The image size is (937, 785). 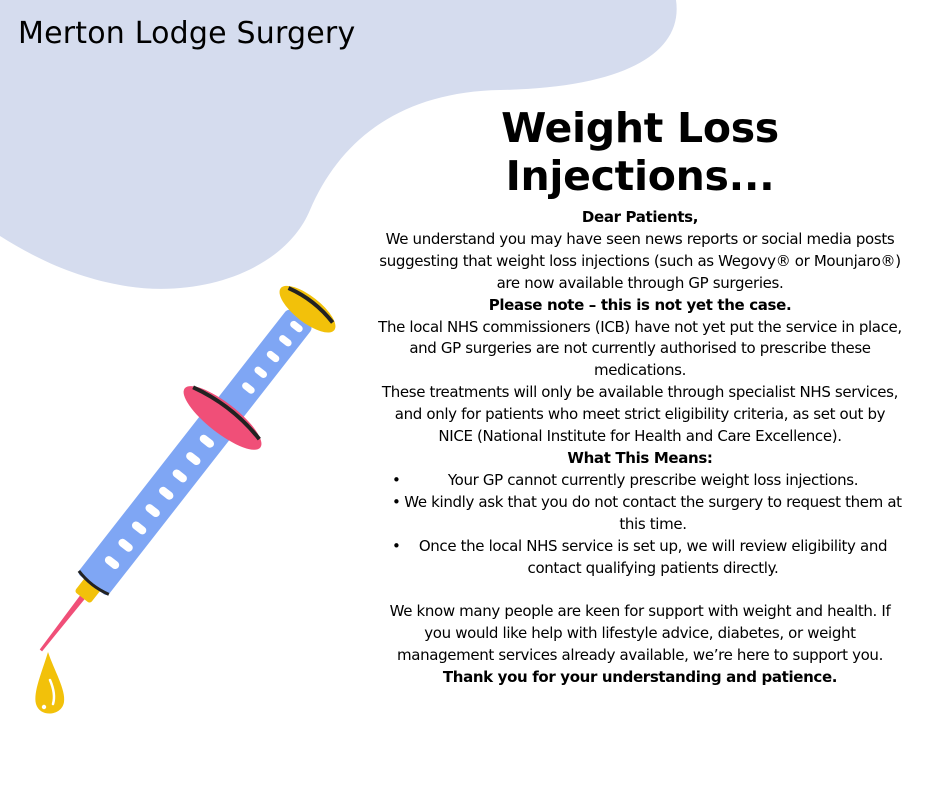 I want to click on means-heading: What This Means:, so click(x=640, y=457).